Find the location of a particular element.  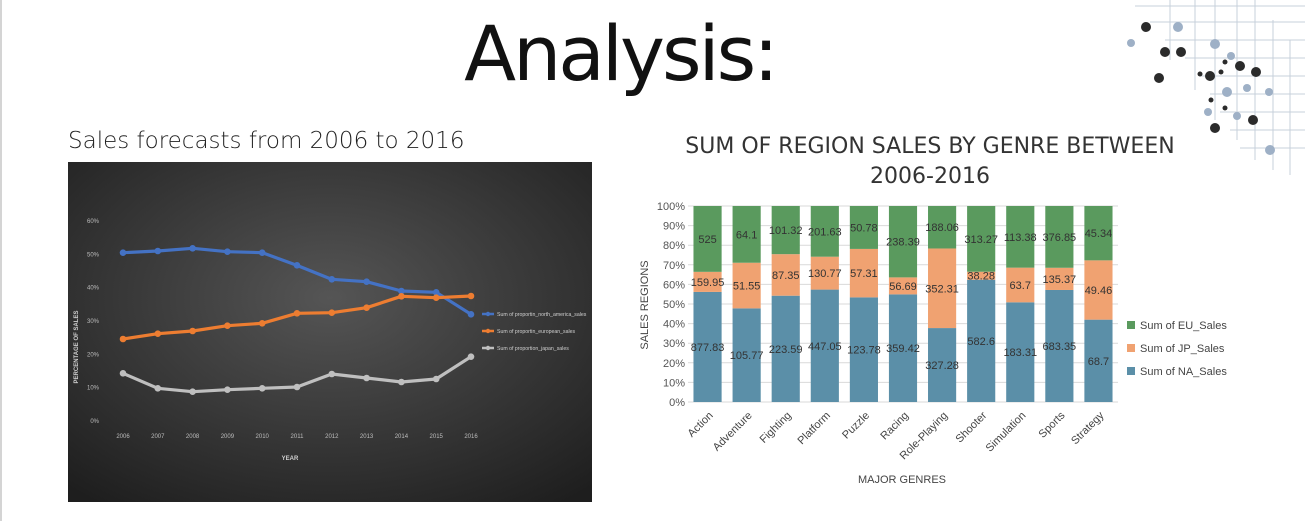

bar-data-label: 376.85 is located at coordinates (1060, 238).